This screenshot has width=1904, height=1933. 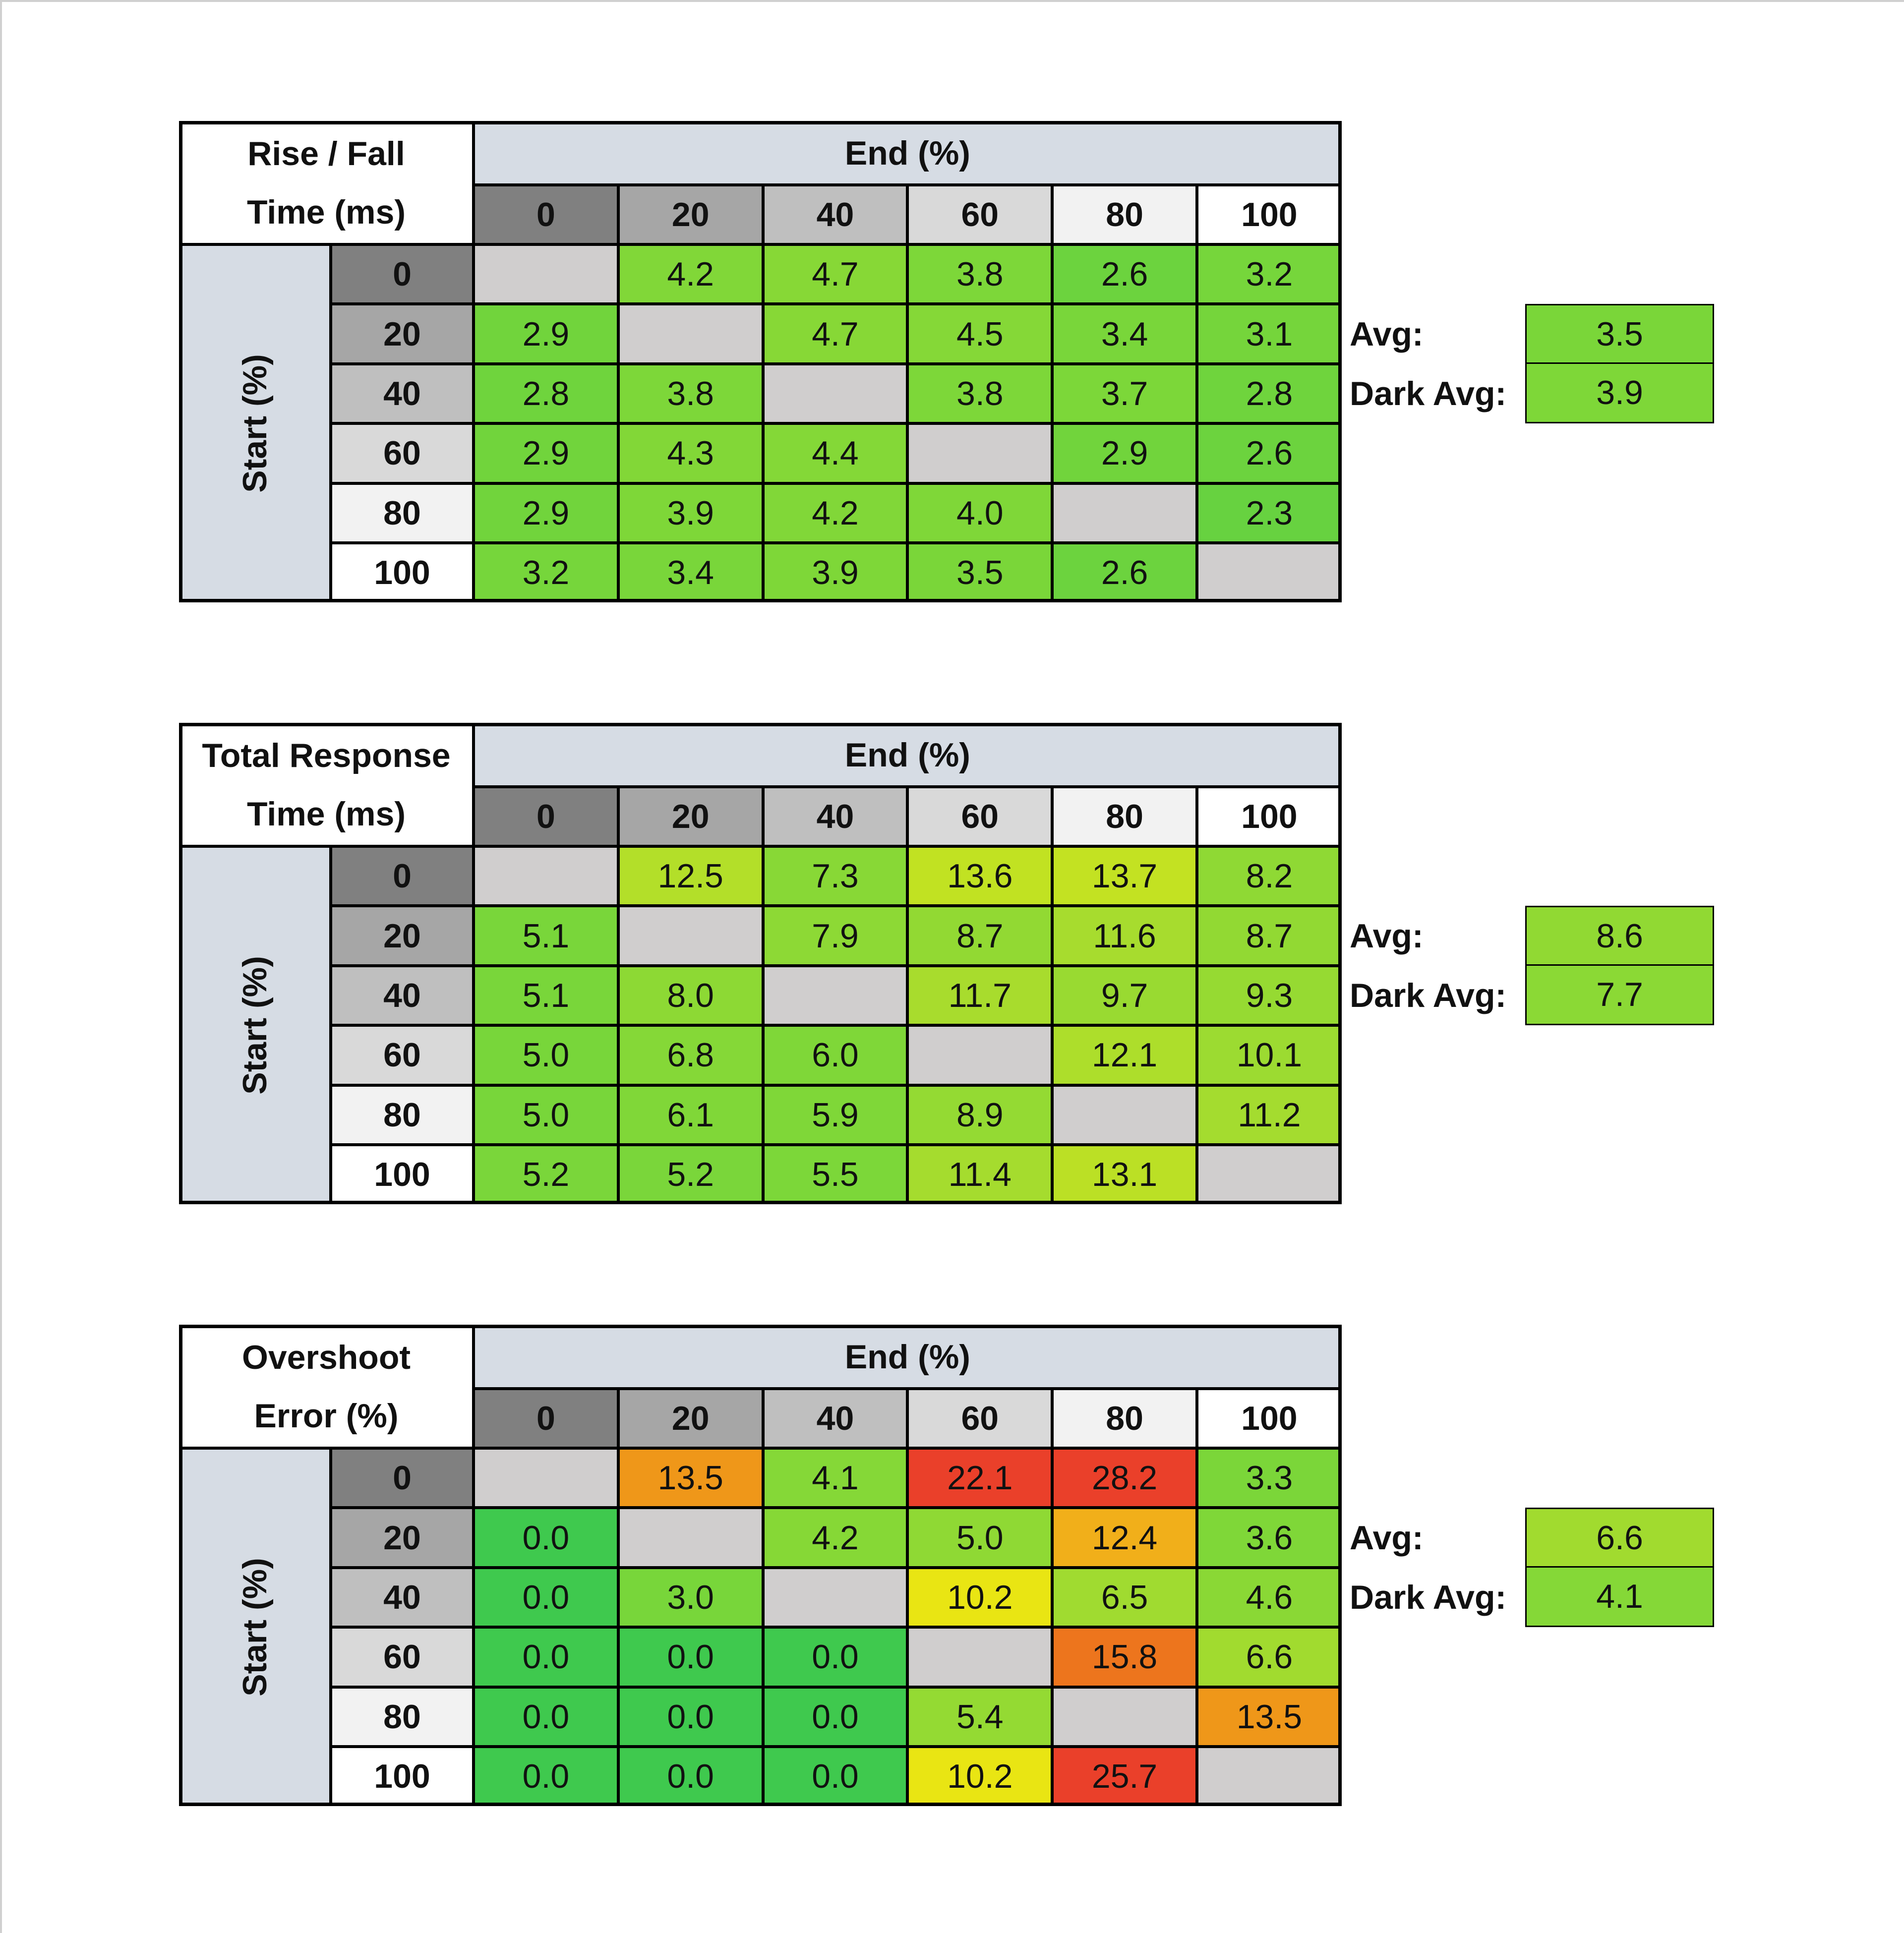 I want to click on value-cell: 12.4, so click(x=1124, y=1538).